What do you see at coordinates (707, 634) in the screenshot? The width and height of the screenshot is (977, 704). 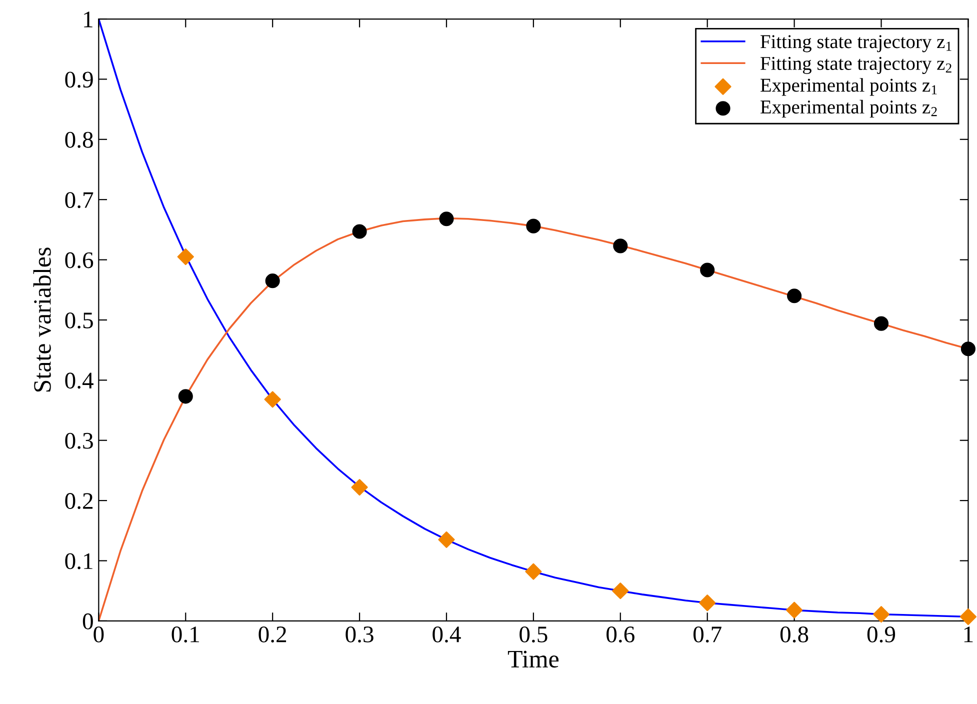 I see `x-tick-label: 0.7` at bounding box center [707, 634].